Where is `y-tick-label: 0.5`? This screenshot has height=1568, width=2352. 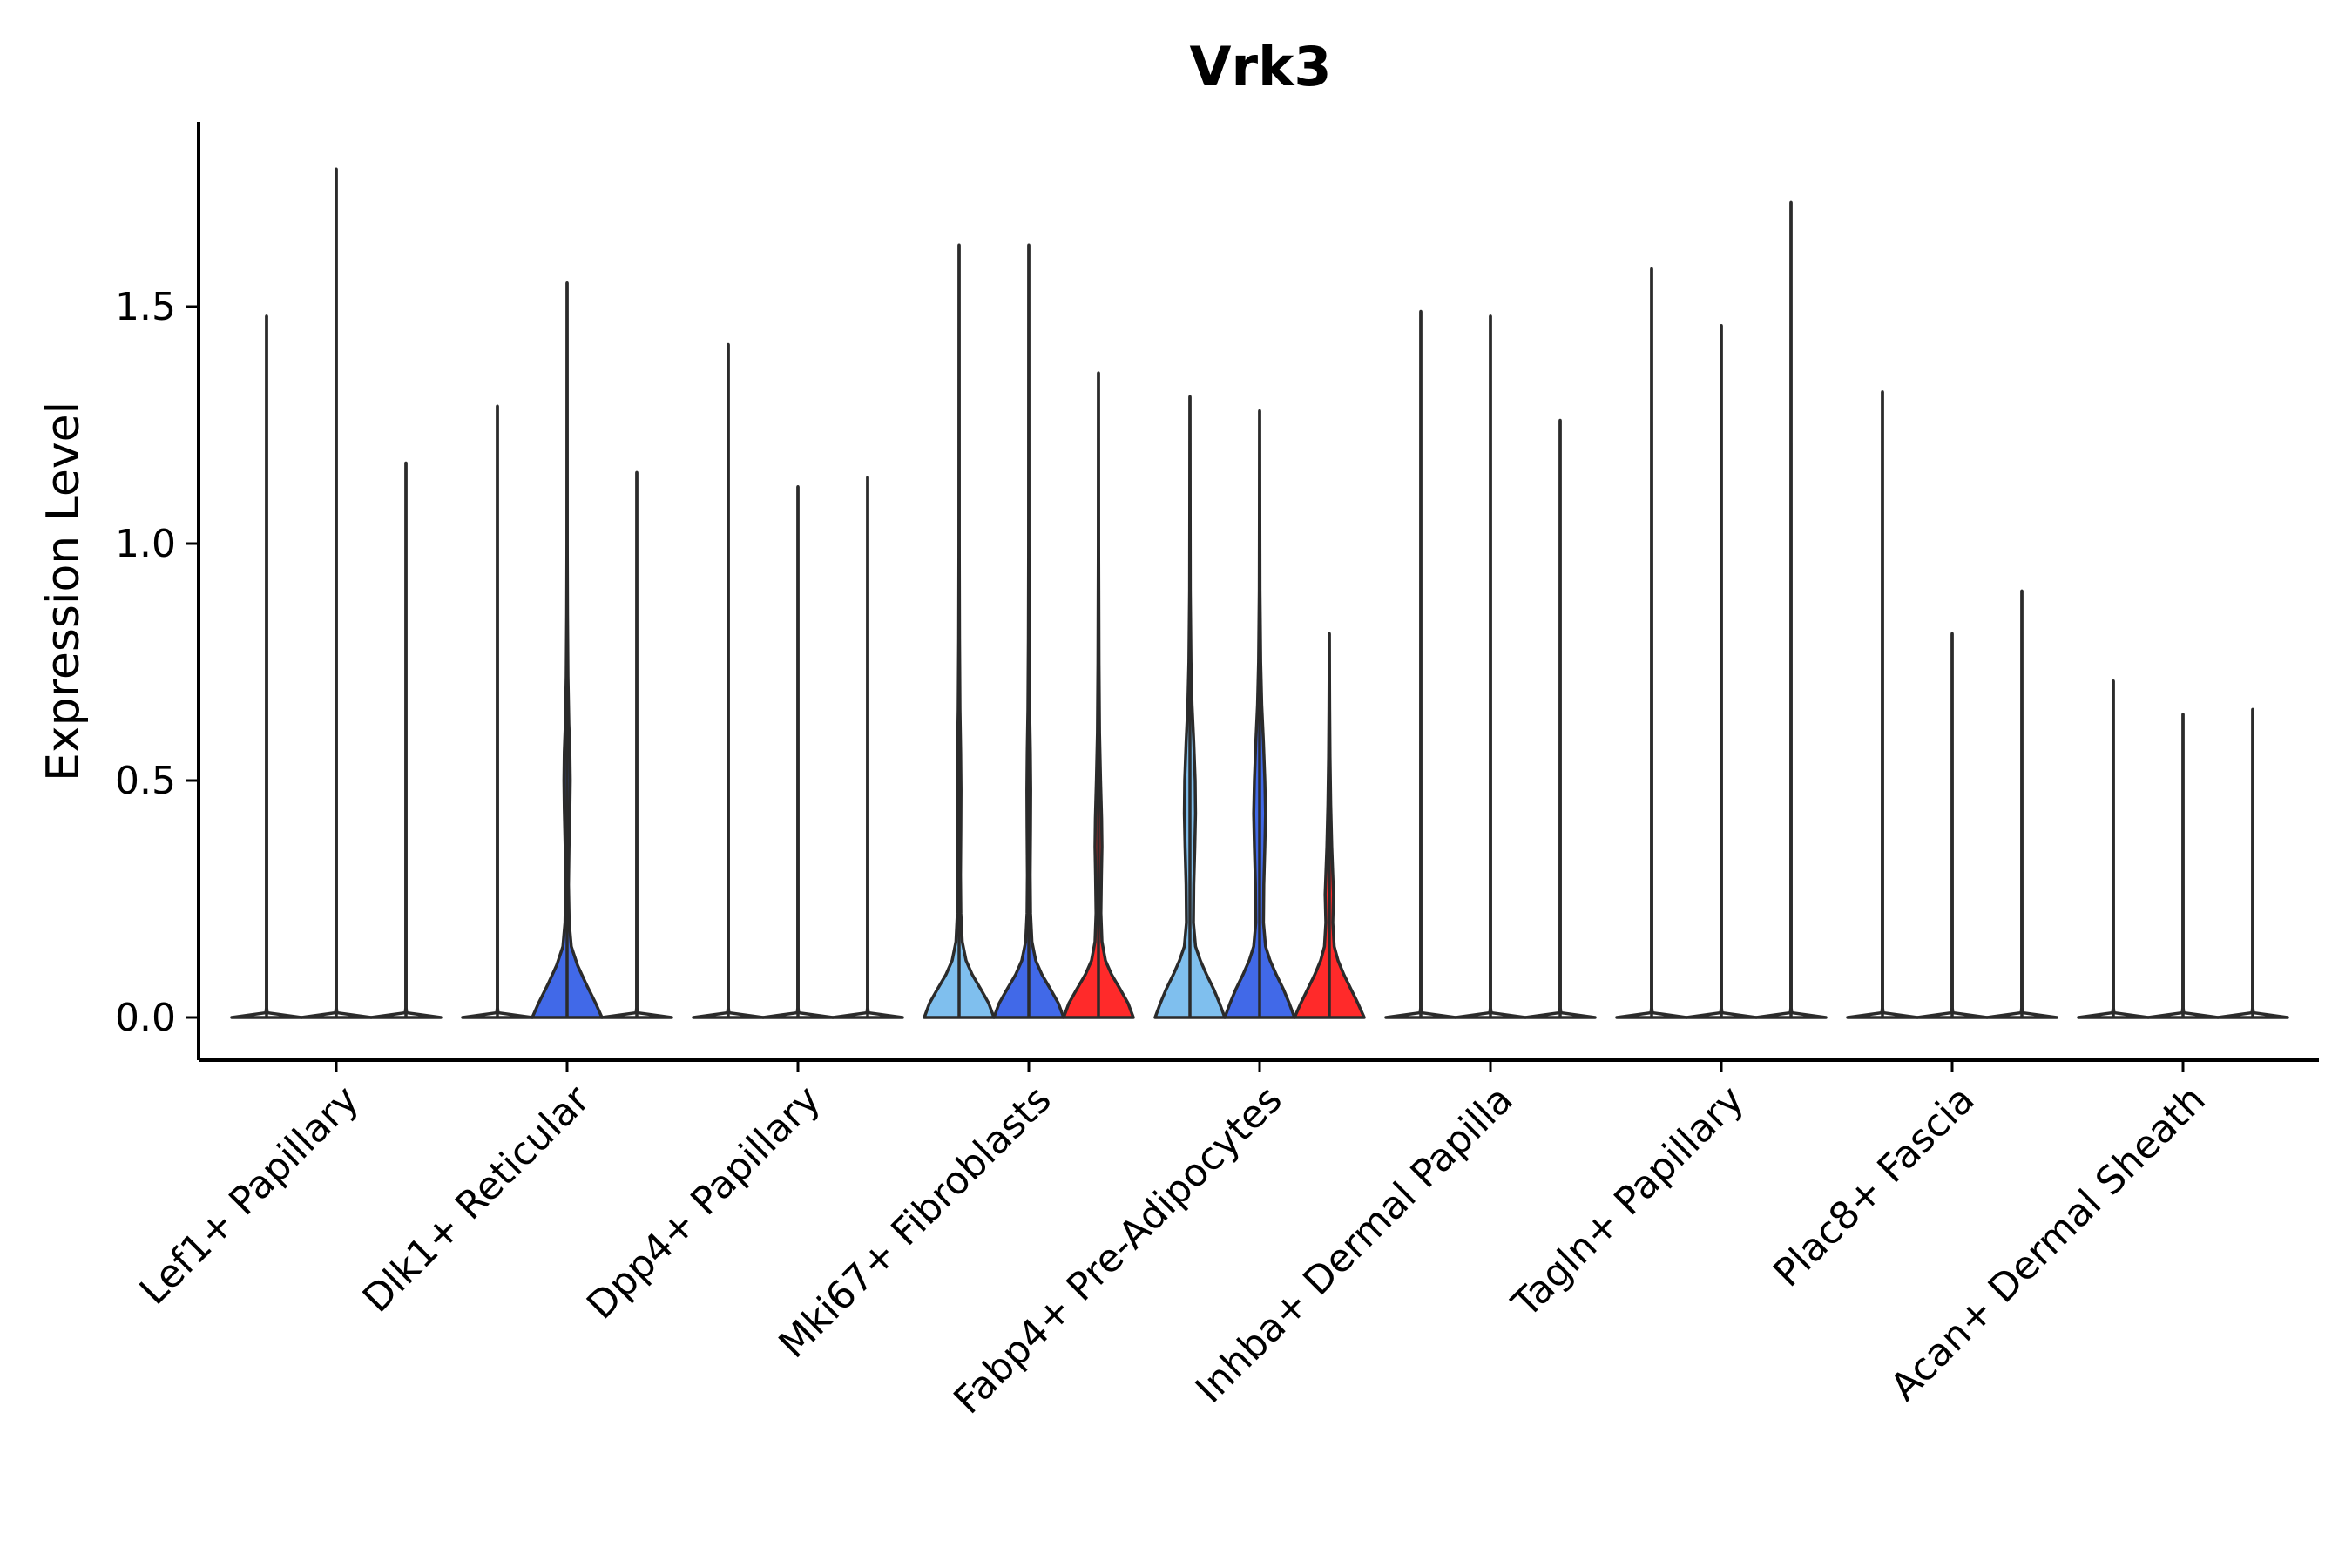
y-tick-label: 0.5 is located at coordinates (145, 781).